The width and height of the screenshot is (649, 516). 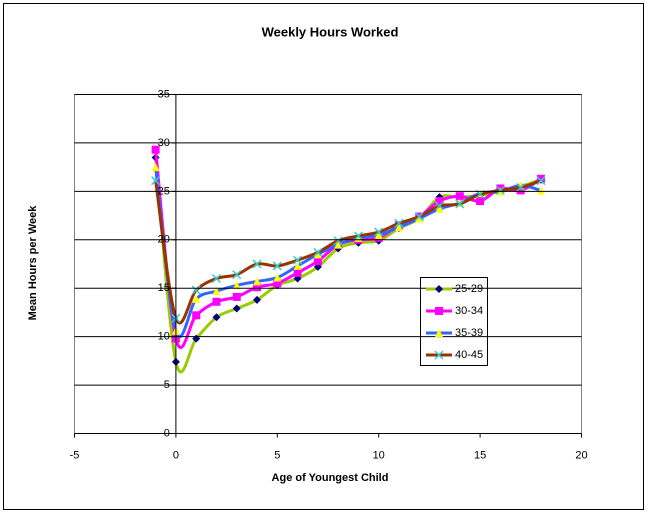 What do you see at coordinates (469, 355) in the screenshot?
I see `legend-label: 40-45` at bounding box center [469, 355].